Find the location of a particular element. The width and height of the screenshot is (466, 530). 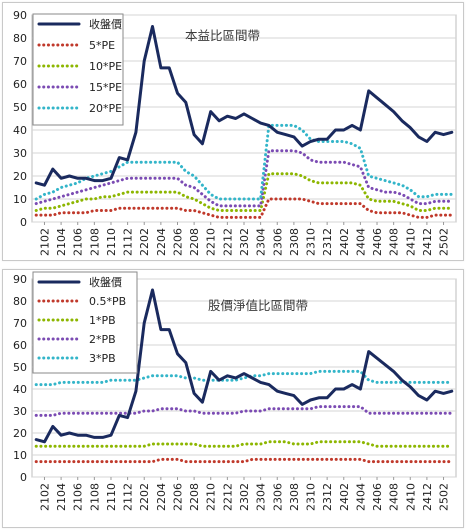

chart-title: 股價淨值比區間帶 is located at coordinates (258, 305).